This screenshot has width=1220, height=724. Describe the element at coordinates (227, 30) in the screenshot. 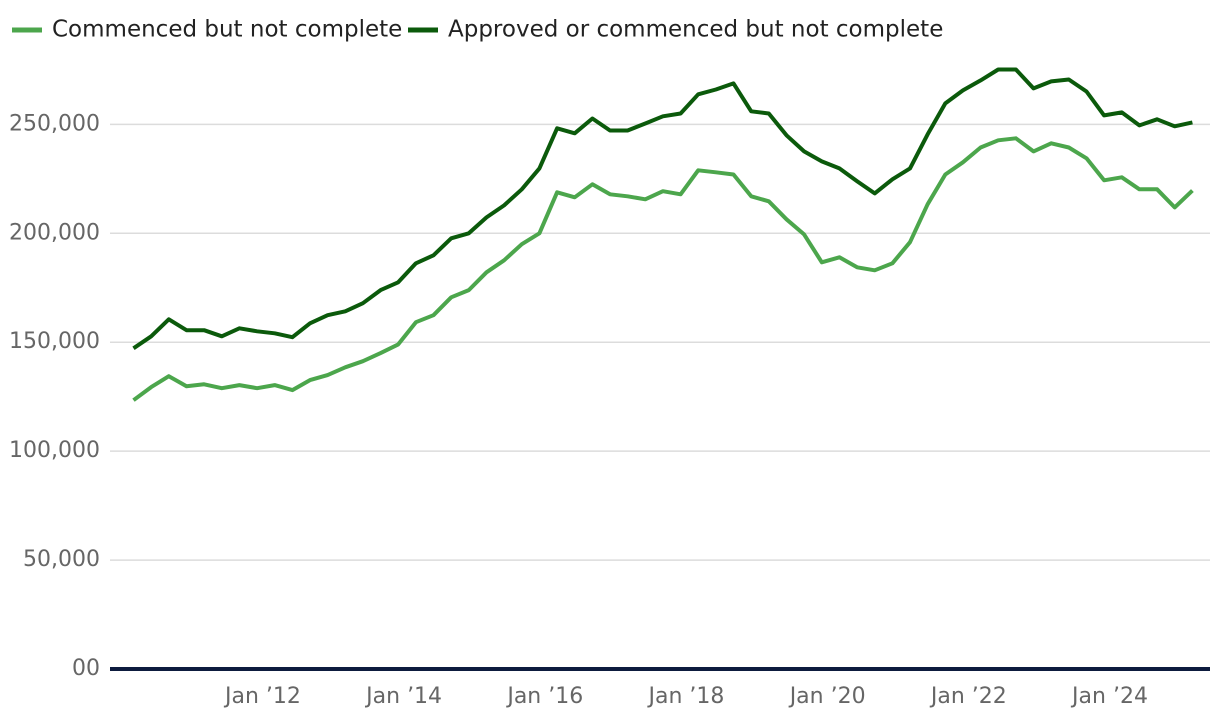

I see `legend-label: Commenced but not complete` at that location.